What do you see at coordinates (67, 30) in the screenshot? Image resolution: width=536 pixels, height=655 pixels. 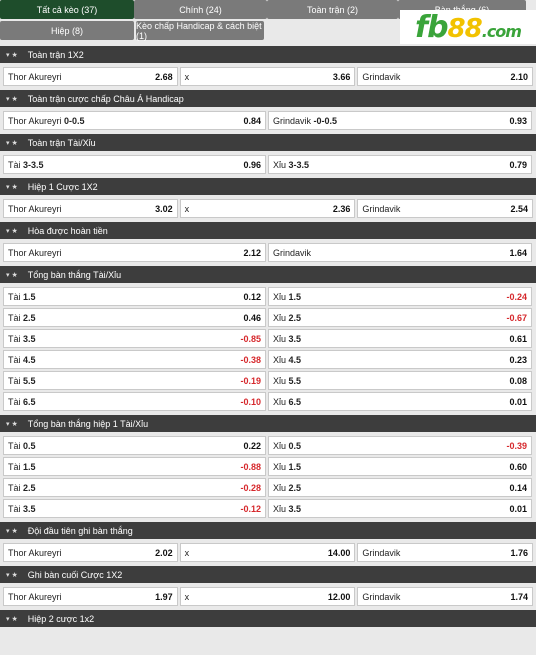 I see `tab-half: Hiệp (8)` at bounding box center [67, 30].